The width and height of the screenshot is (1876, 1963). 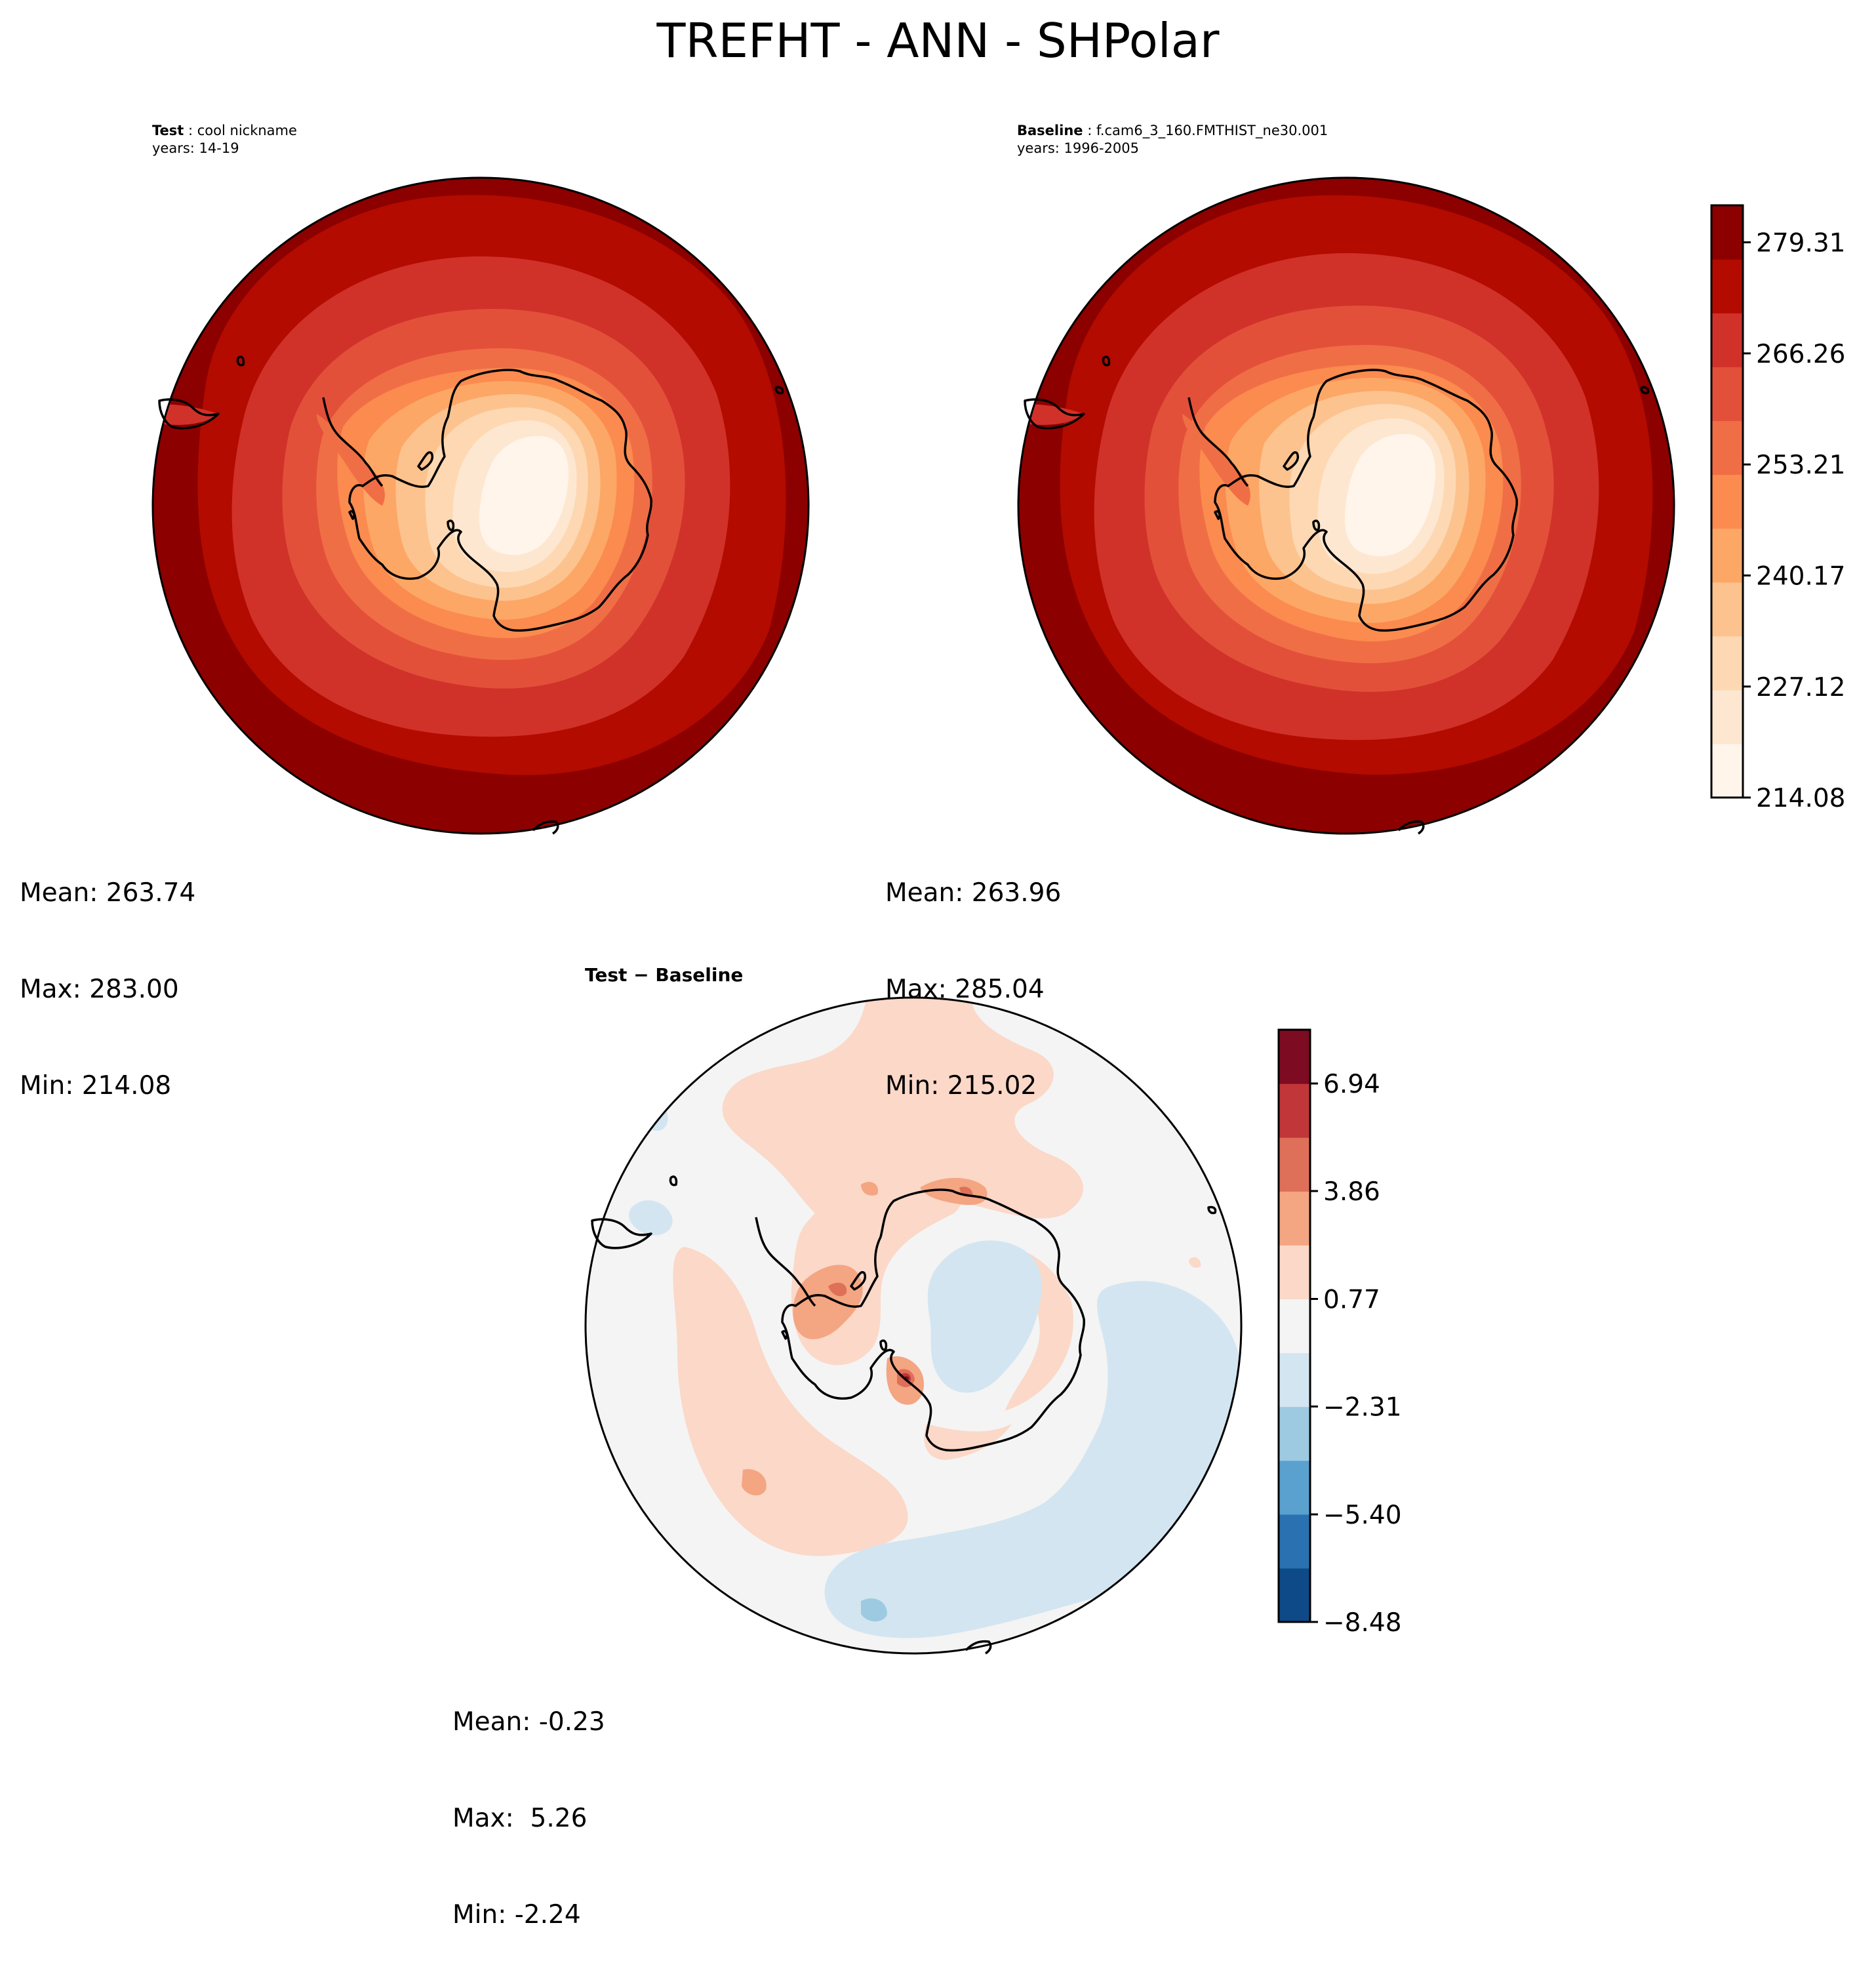 I want to click on diff-pos2-peninsula, so click(x=828, y=1302).